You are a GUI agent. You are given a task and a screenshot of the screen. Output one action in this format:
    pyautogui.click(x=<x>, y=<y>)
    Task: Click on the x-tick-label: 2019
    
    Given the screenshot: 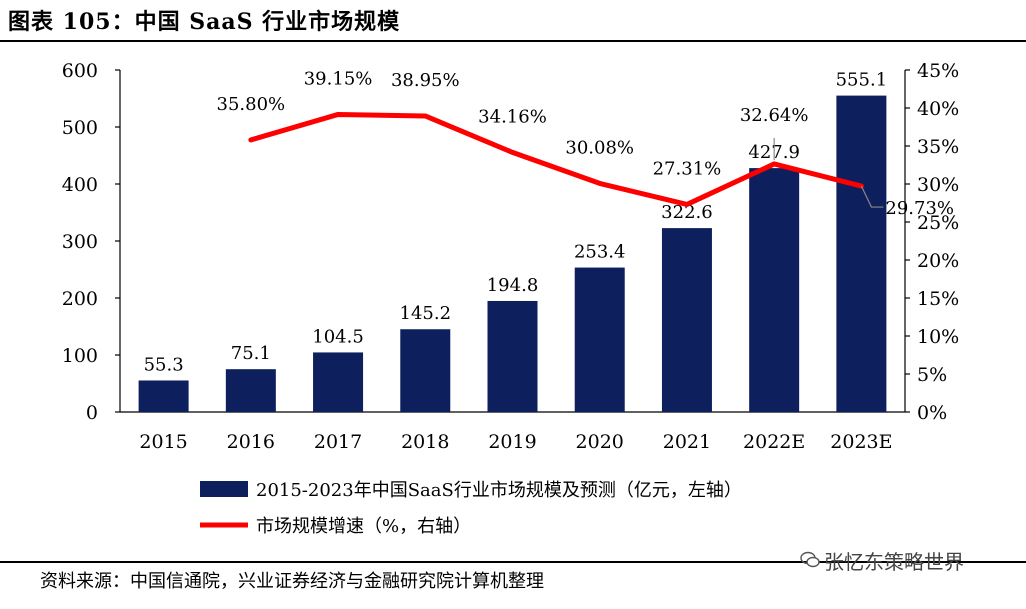 What is the action you would take?
    pyautogui.click(x=512, y=442)
    